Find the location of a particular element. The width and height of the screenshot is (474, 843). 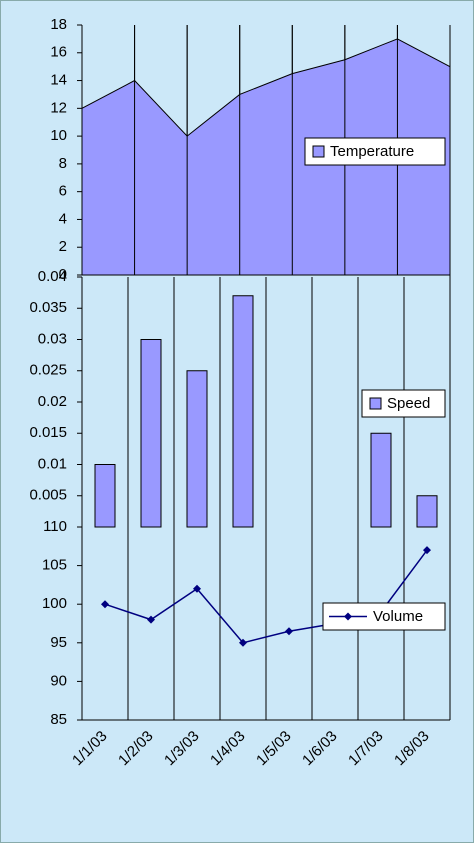

legend-label: Volume is located at coordinates (398, 616).